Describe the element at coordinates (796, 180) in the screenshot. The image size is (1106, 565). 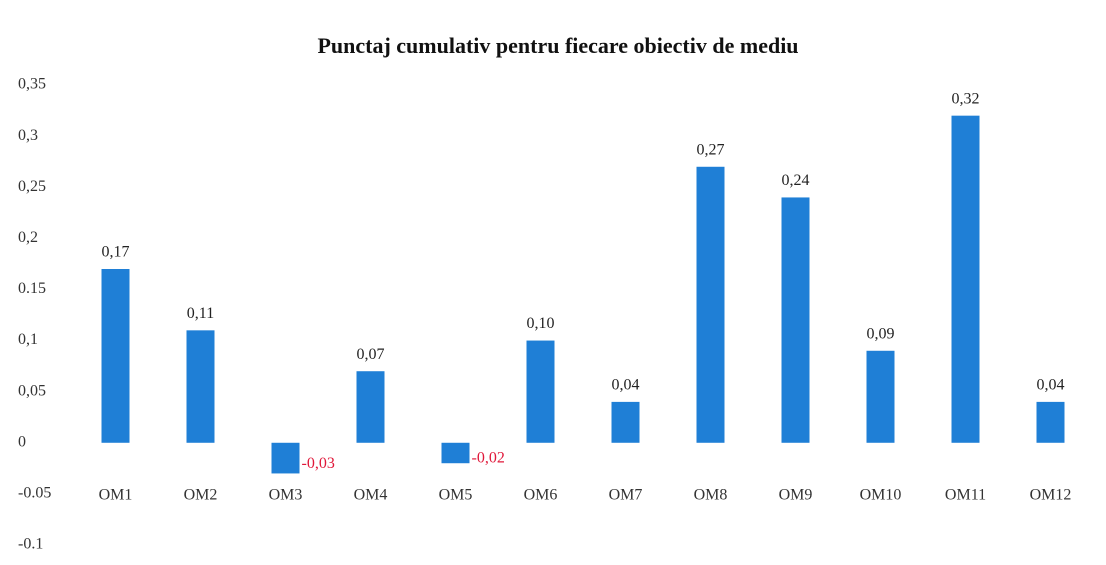
I see `value-label: 0,24` at that location.